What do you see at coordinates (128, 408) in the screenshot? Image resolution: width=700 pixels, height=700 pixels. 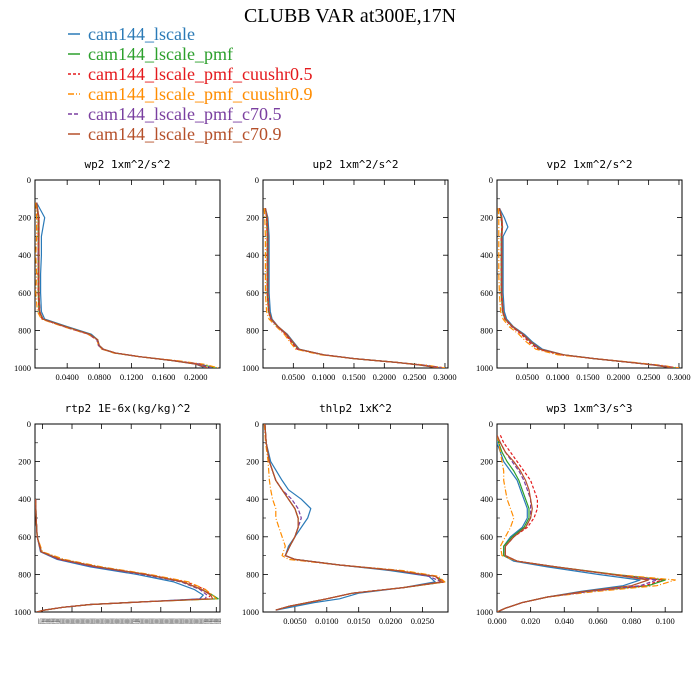 I see `panel-title: rtp2 1E-6x(kg/kg)^2` at bounding box center [128, 408].